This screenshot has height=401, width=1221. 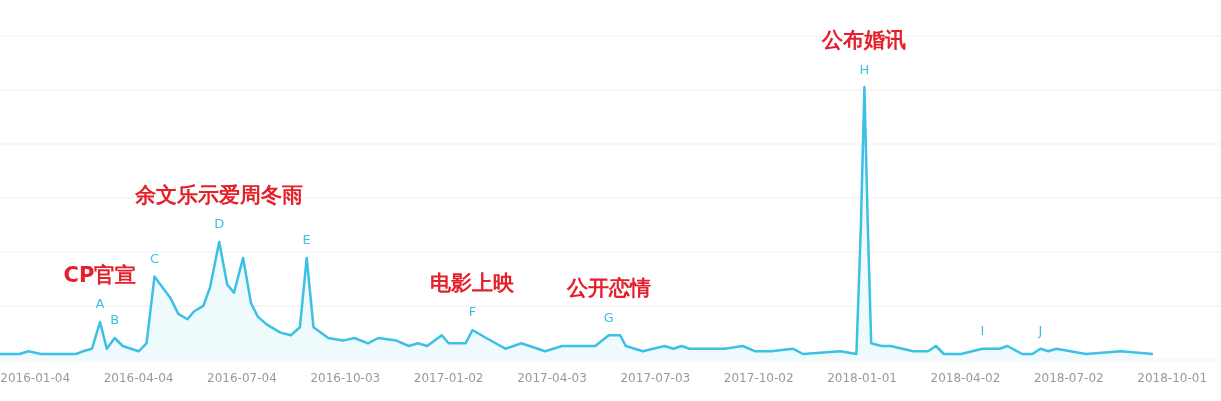 I want to click on annotation: B, so click(x=115, y=320).